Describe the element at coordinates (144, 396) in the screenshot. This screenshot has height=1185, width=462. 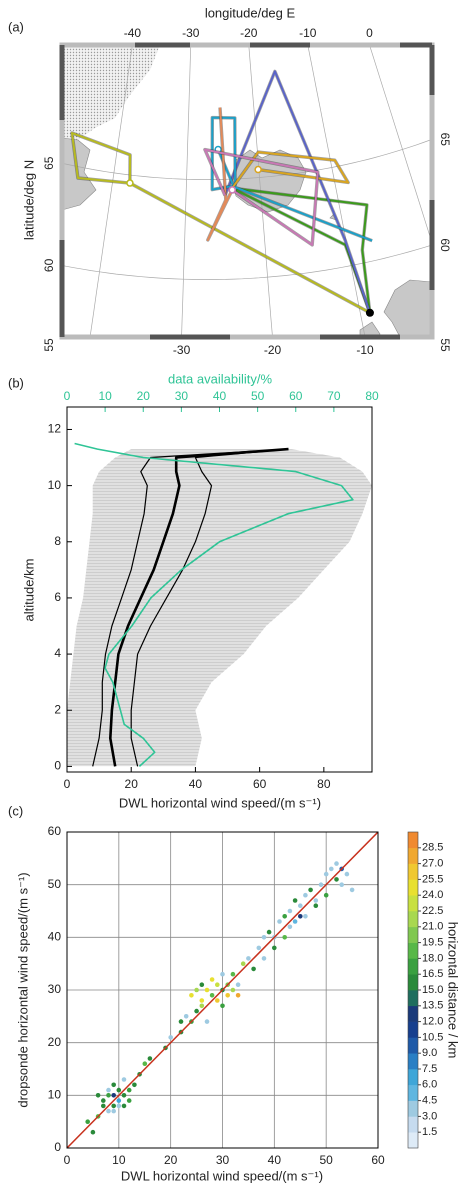
I see `x2-tick-label: 20` at that location.